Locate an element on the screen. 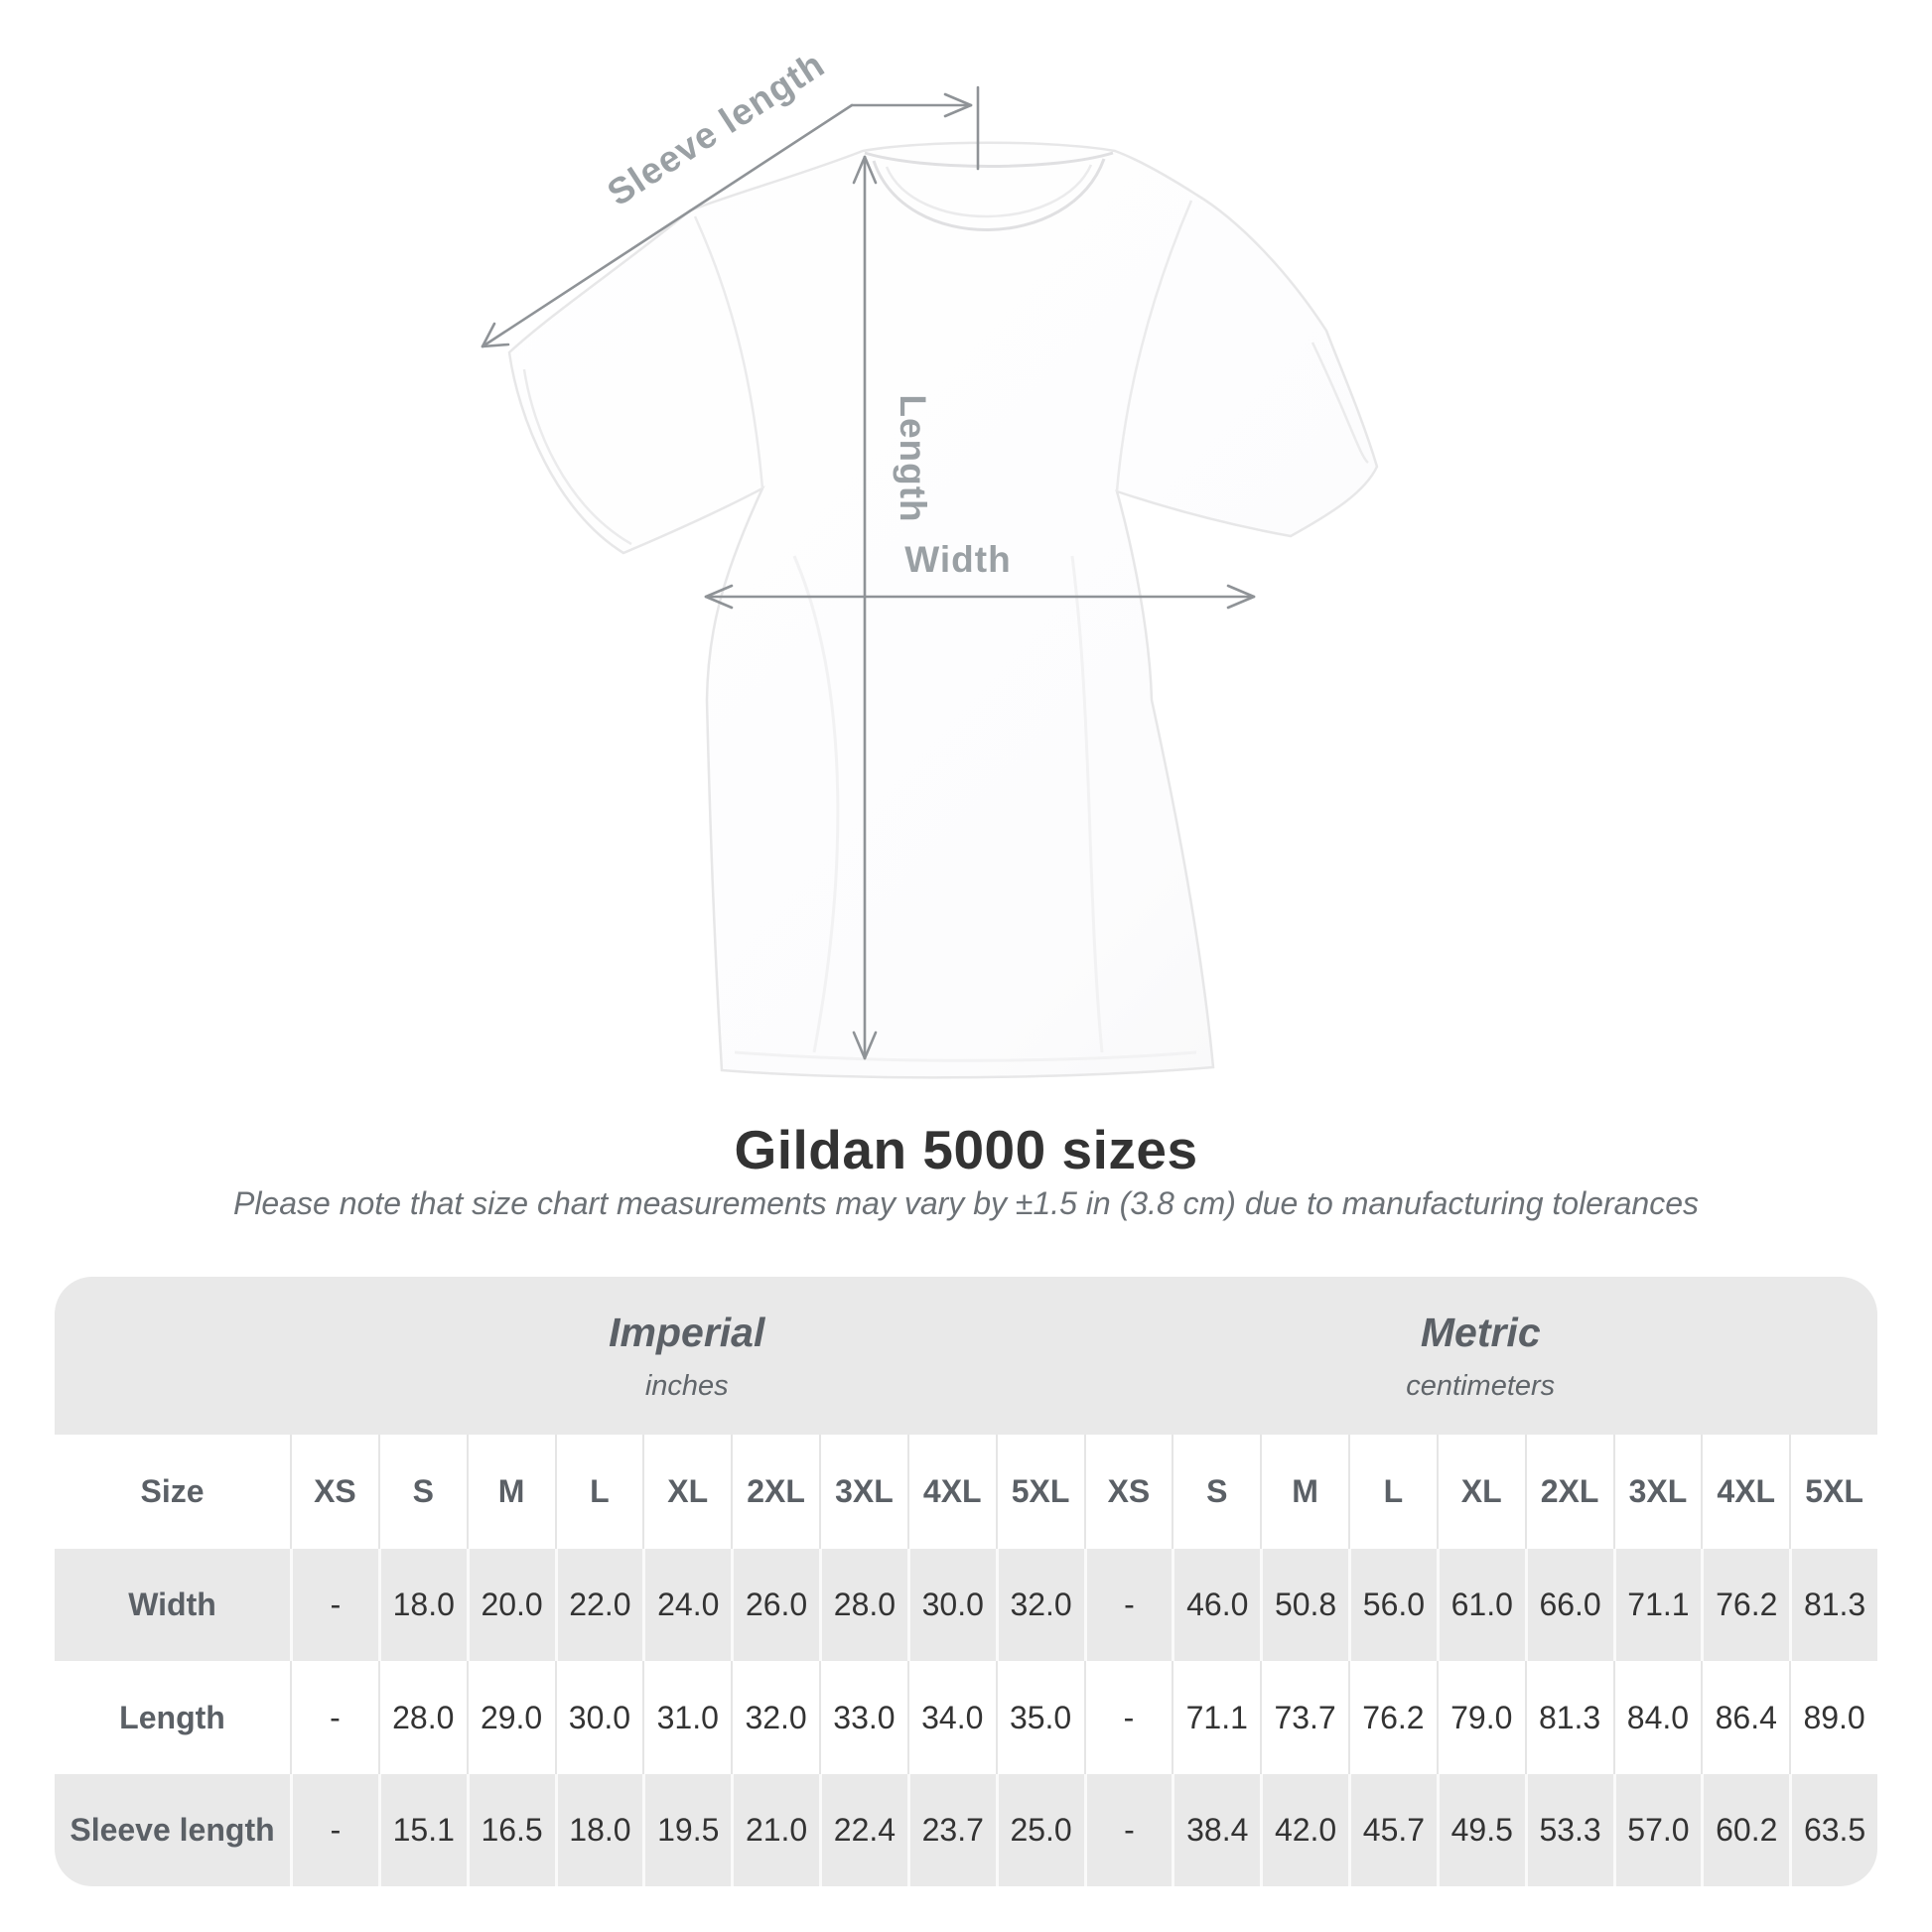  measurement-value-cell: 15.1 is located at coordinates (422, 1830).